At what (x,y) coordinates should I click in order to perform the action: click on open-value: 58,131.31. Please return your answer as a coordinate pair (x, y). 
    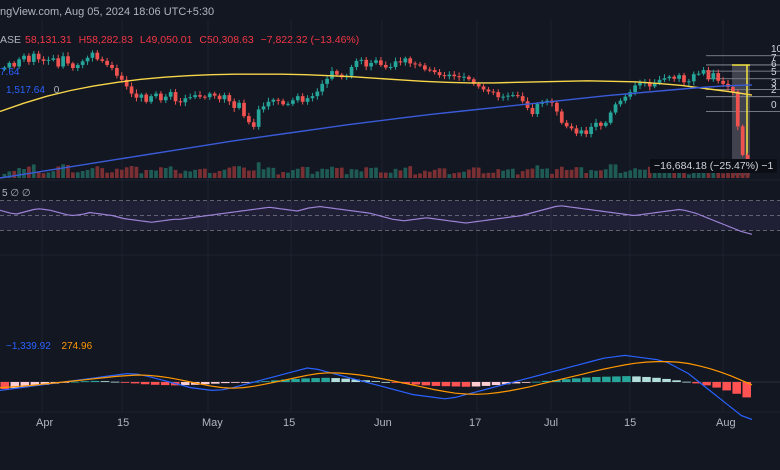
    Looking at the image, I should click on (48, 40).